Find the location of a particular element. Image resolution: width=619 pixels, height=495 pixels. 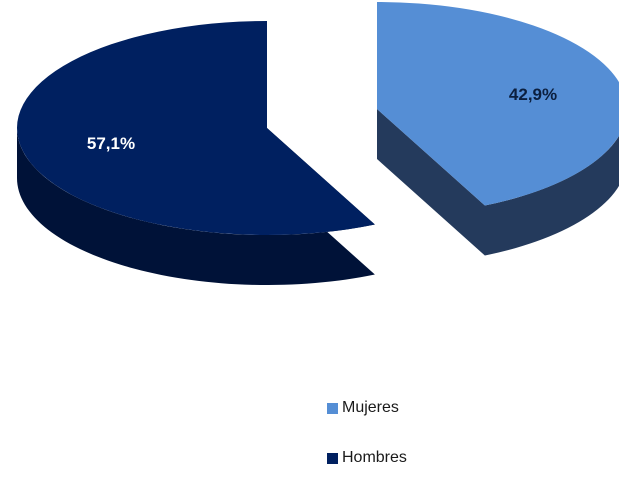

data-label-mujeres: 42,9% is located at coordinates (533, 94).